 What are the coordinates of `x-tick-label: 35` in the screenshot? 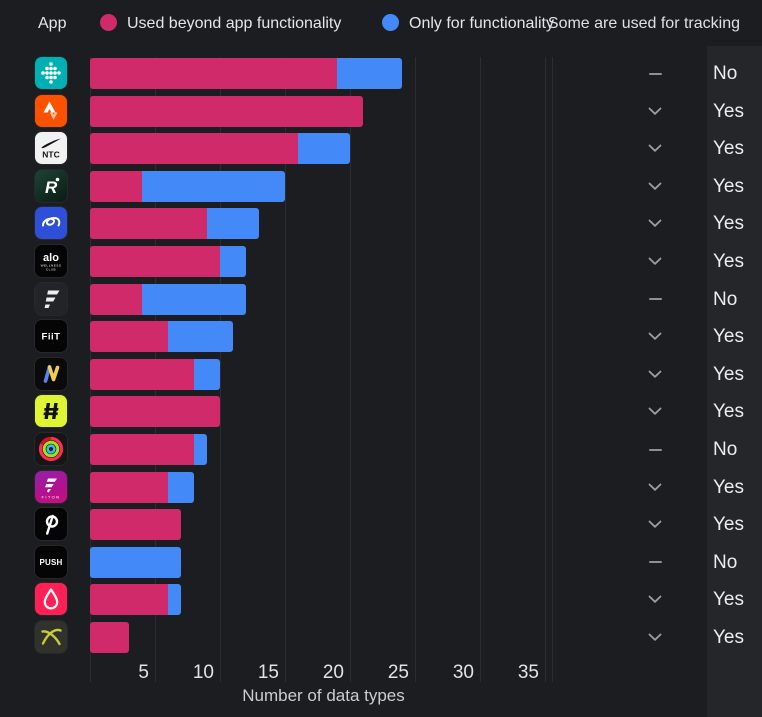 It's located at (528, 672).